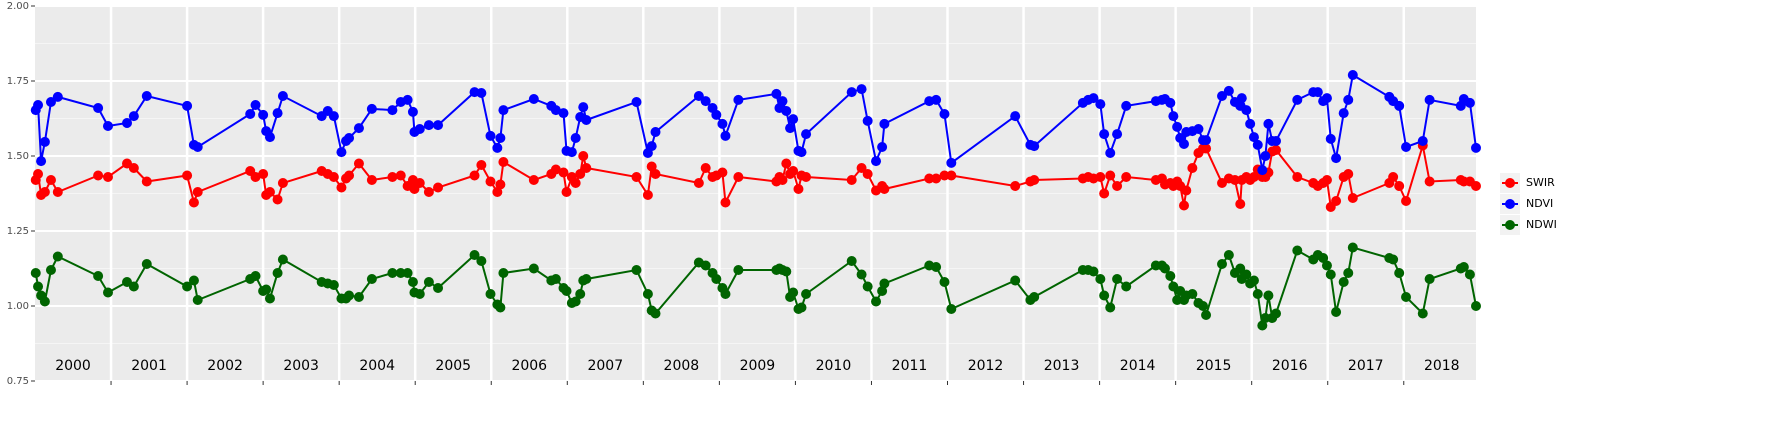 This screenshot has height=442, width=1773. What do you see at coordinates (910, 366) in the screenshot?
I see `year-label: 2011` at bounding box center [910, 366].